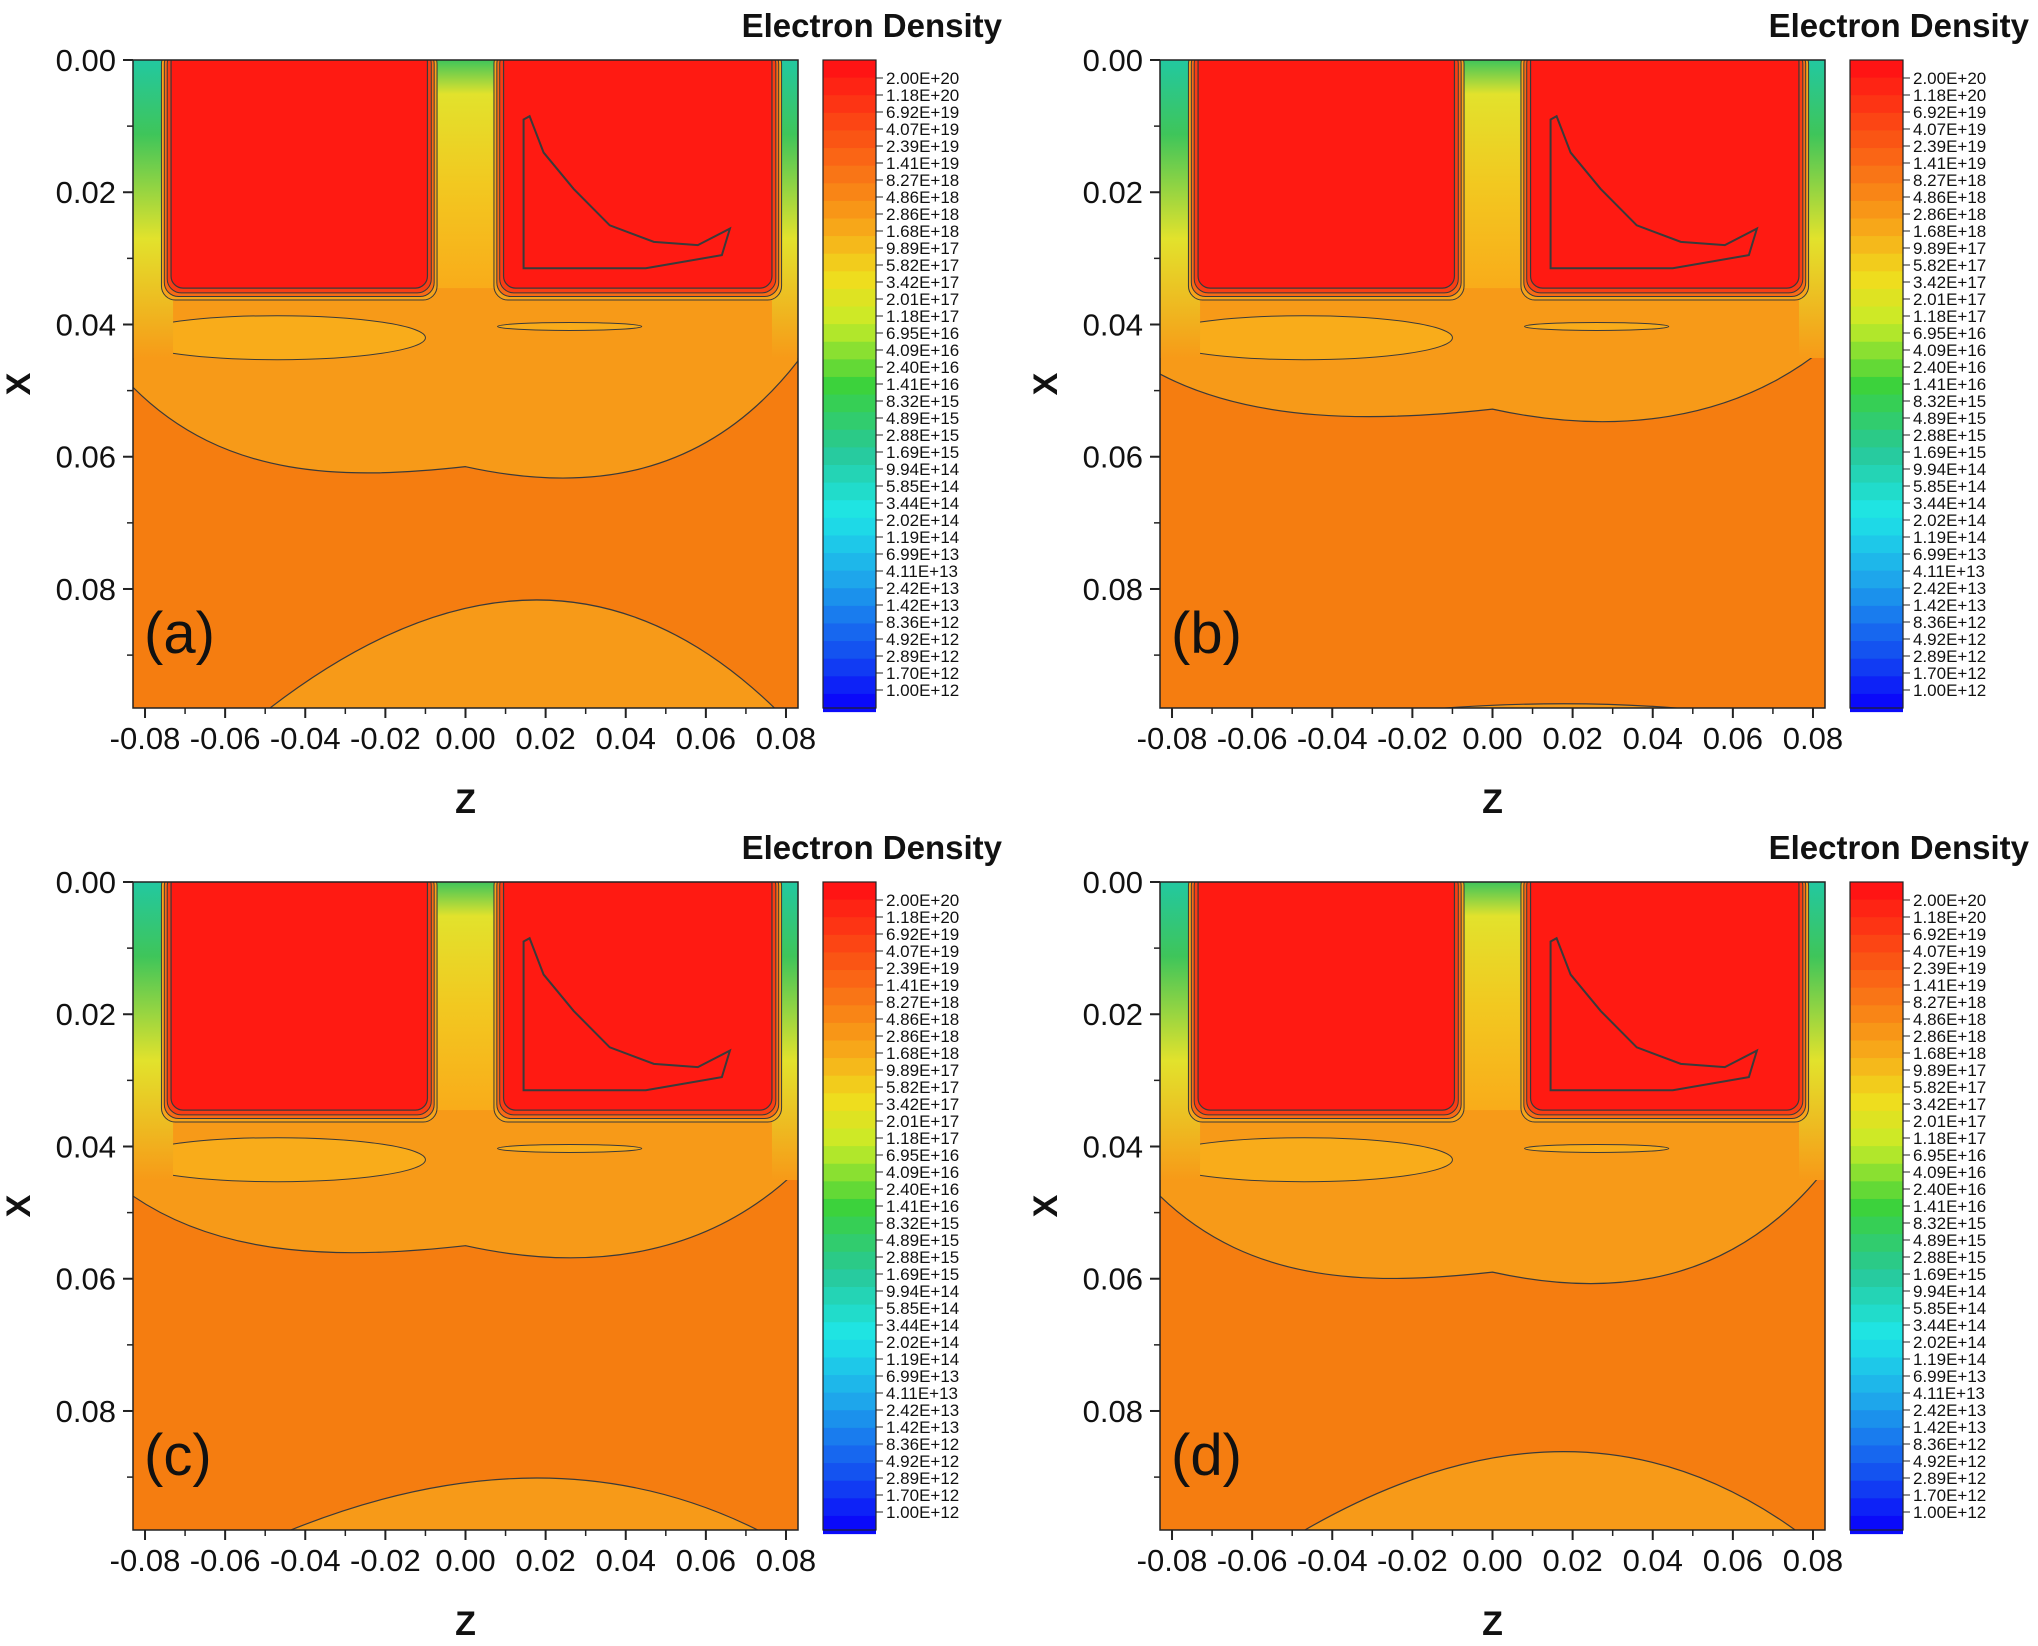 The width and height of the screenshot is (2038, 1646). Describe the element at coordinates (1326, 996) in the screenshot. I see `coil-left-saturated` at that location.